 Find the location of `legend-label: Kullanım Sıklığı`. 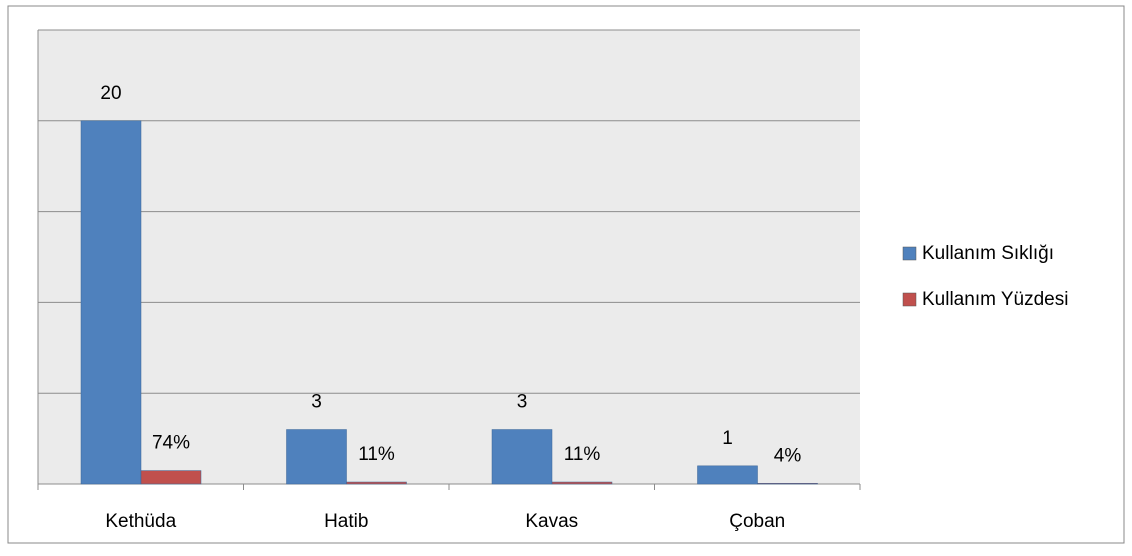

legend-label: Kullanım Sıklığı is located at coordinates (988, 253).